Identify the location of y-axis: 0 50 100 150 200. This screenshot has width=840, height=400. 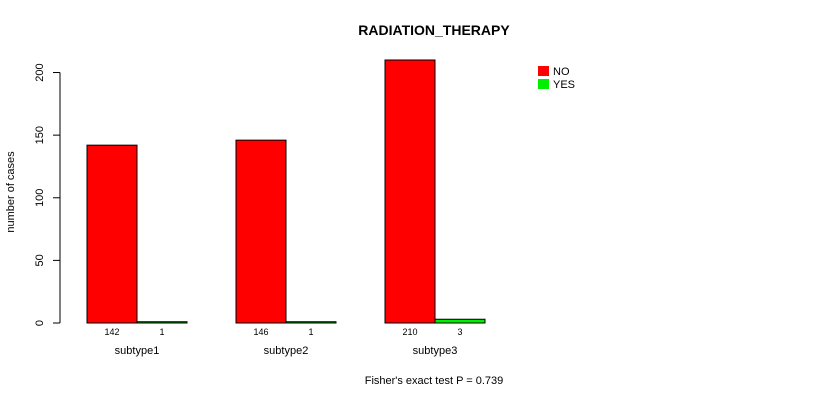
(47, 194).